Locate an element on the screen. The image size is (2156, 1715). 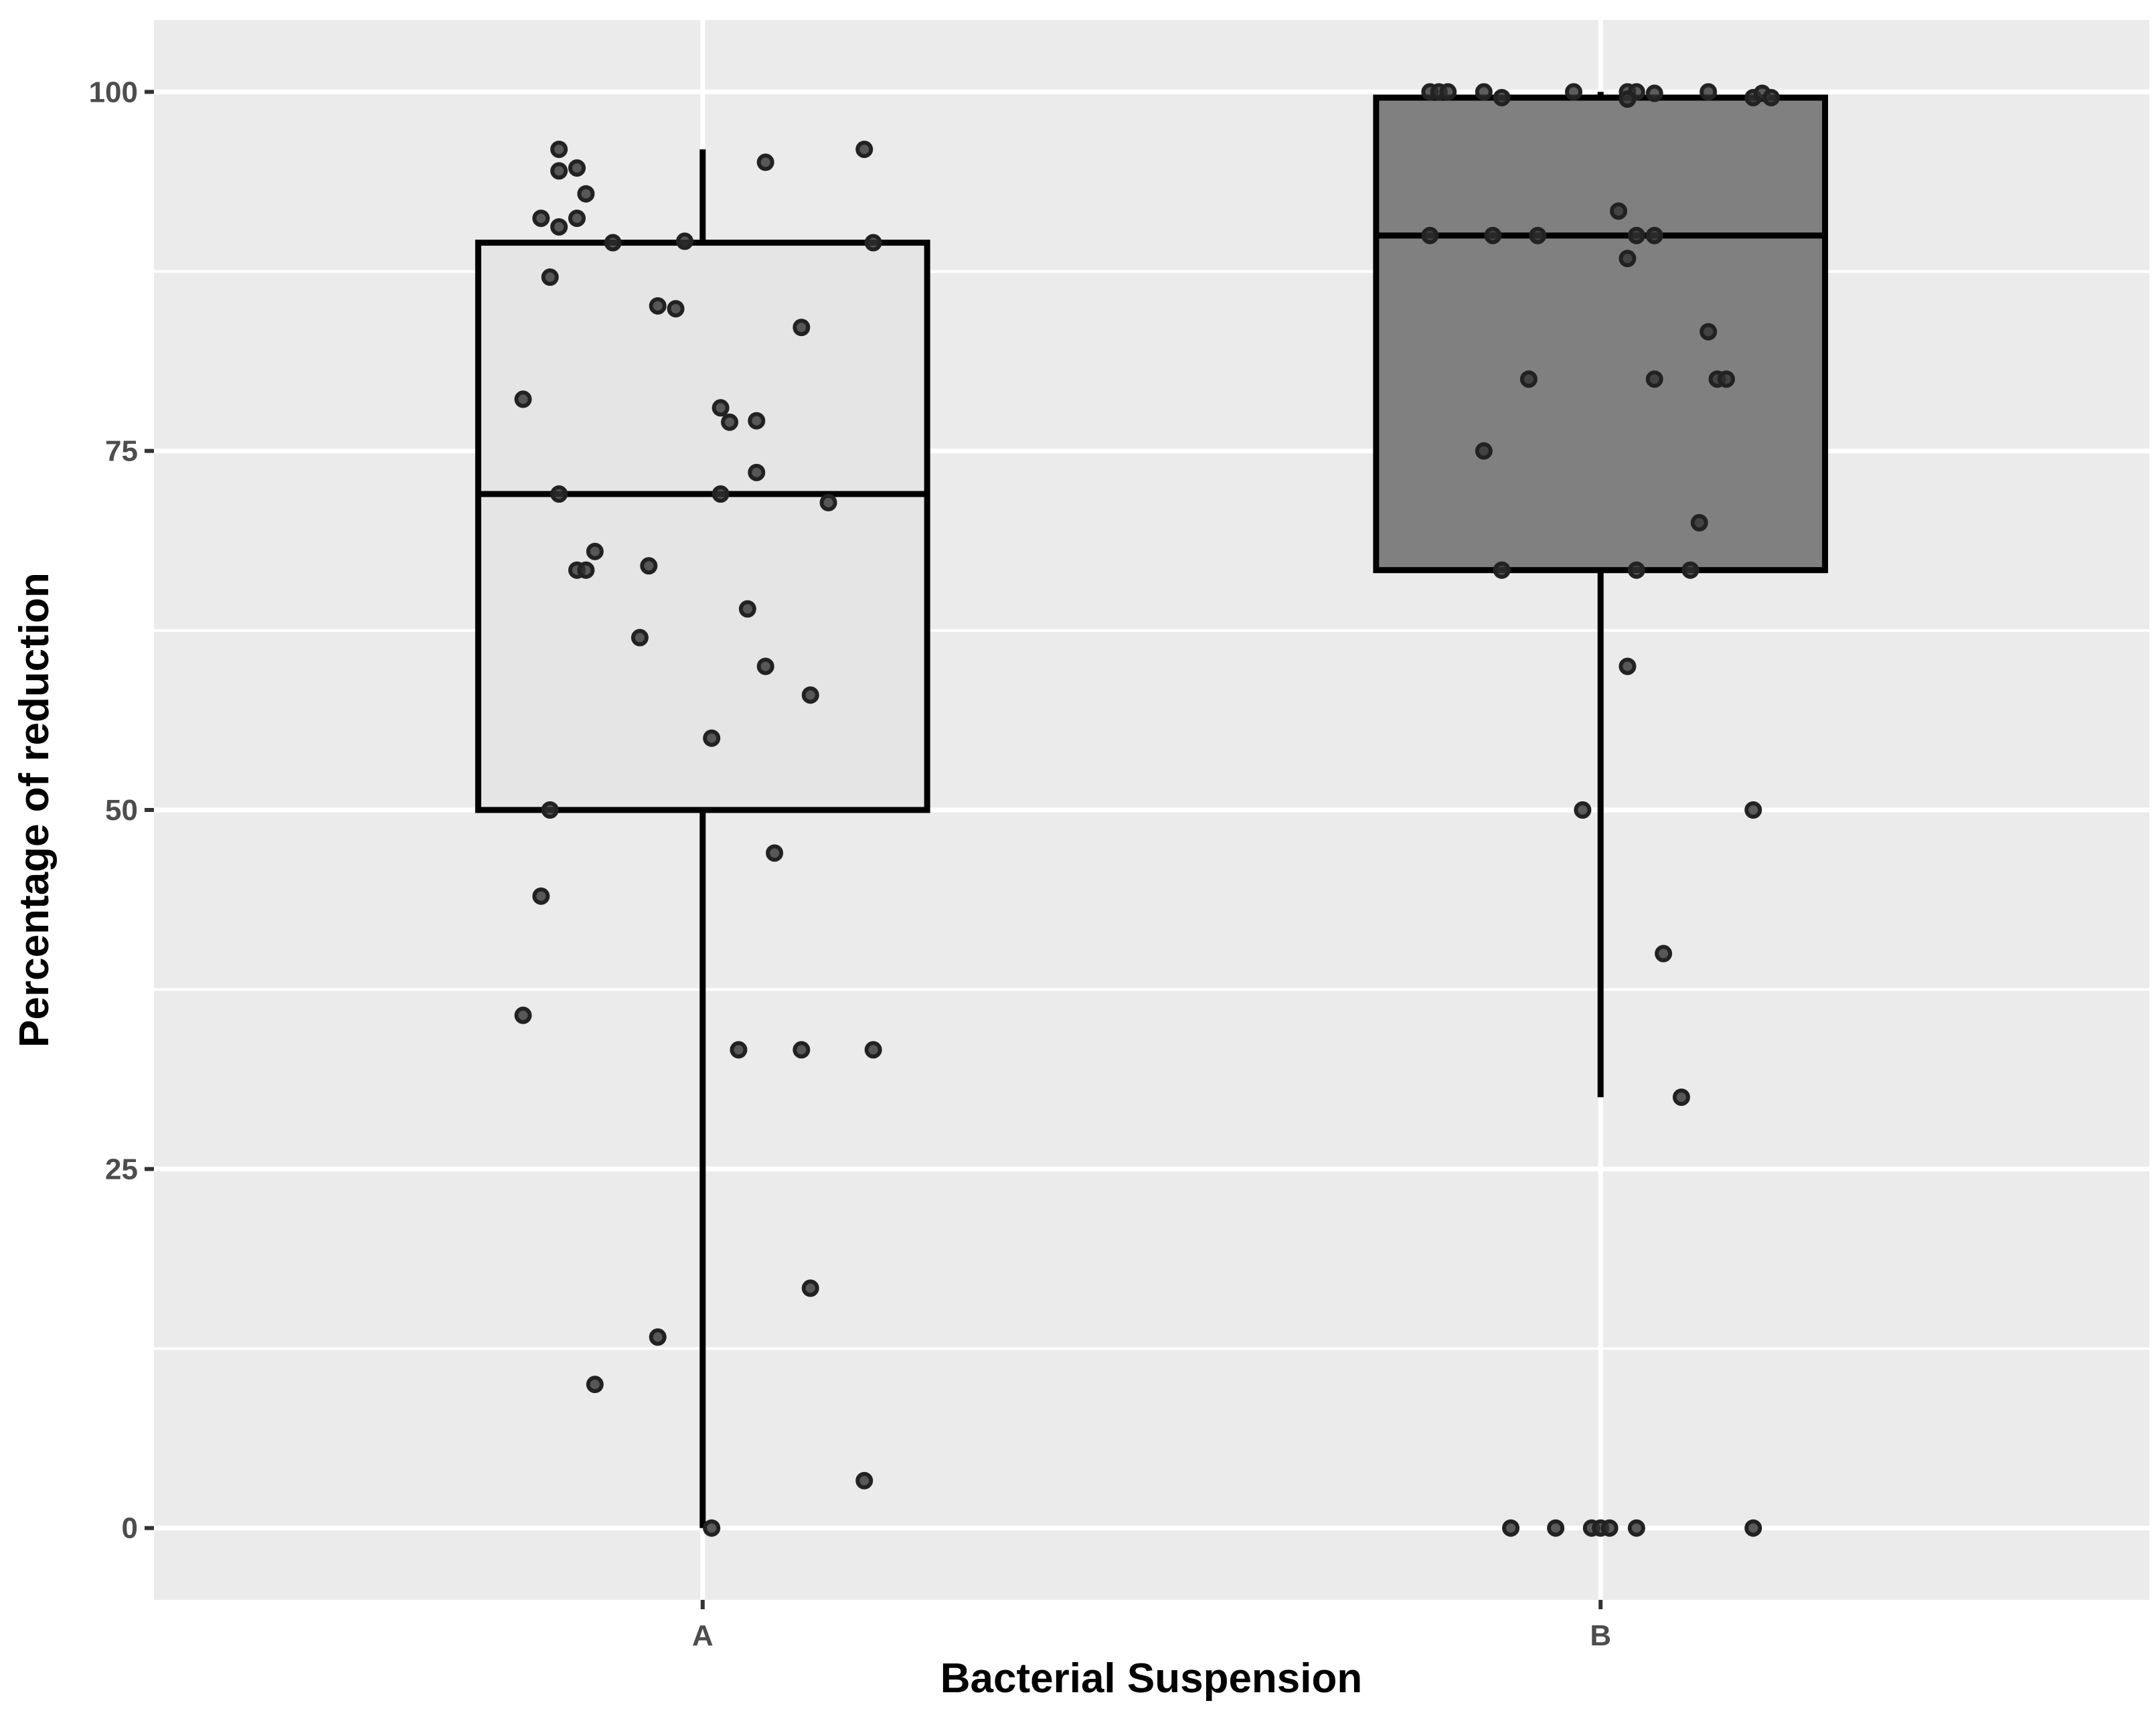
y-tick-label: 0 is located at coordinates (130, 1528).